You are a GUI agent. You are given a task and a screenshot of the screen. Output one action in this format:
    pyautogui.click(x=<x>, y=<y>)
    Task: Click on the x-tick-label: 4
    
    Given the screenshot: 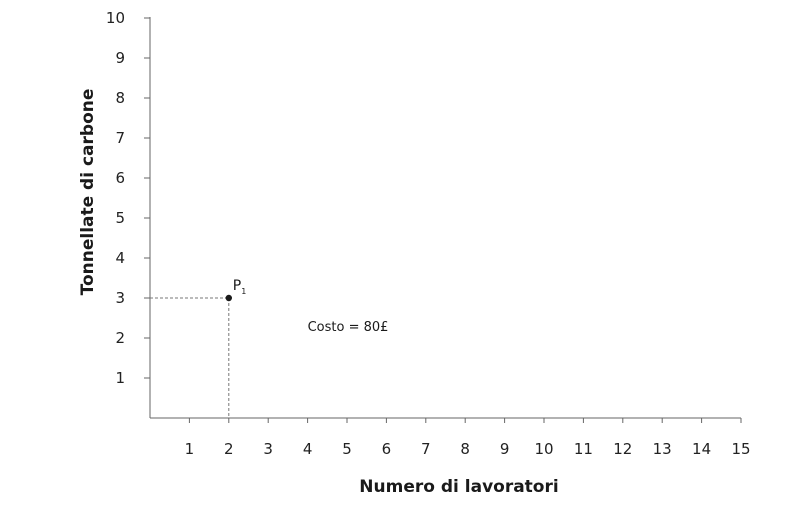 What is the action you would take?
    pyautogui.click(x=308, y=449)
    